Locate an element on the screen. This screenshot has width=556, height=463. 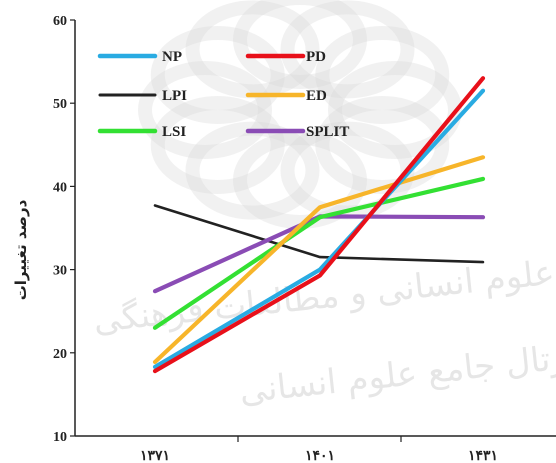
legend-label: LSI is located at coordinates (174, 132).